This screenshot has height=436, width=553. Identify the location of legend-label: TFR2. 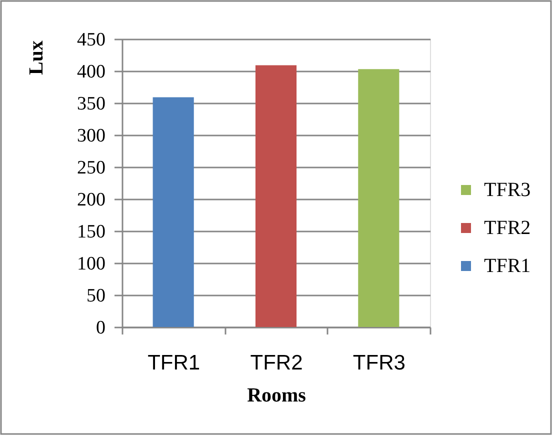
(507, 228).